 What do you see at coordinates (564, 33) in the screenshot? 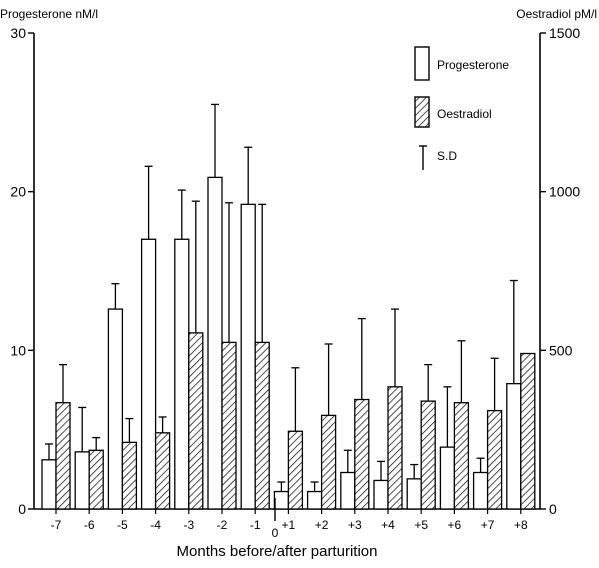
I see `y-right-tick-label: 1500` at bounding box center [564, 33].